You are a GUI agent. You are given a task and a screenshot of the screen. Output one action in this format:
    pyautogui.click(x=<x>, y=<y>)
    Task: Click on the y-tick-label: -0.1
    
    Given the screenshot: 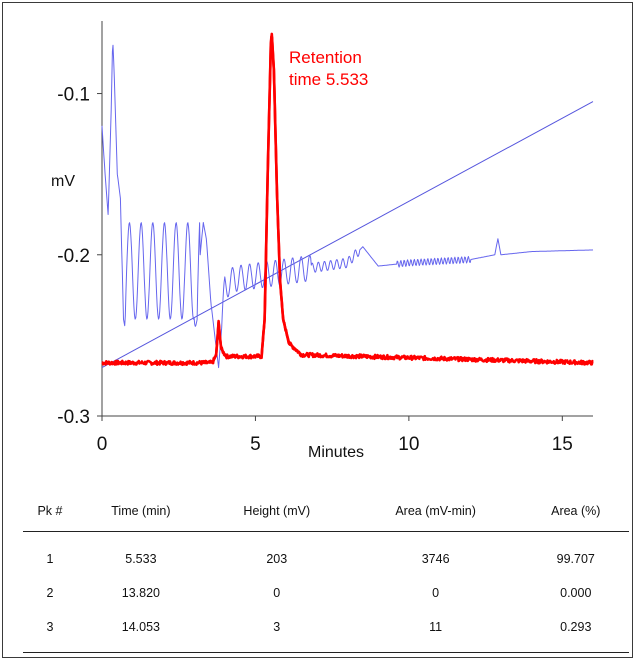 What is the action you would take?
    pyautogui.click(x=73, y=95)
    